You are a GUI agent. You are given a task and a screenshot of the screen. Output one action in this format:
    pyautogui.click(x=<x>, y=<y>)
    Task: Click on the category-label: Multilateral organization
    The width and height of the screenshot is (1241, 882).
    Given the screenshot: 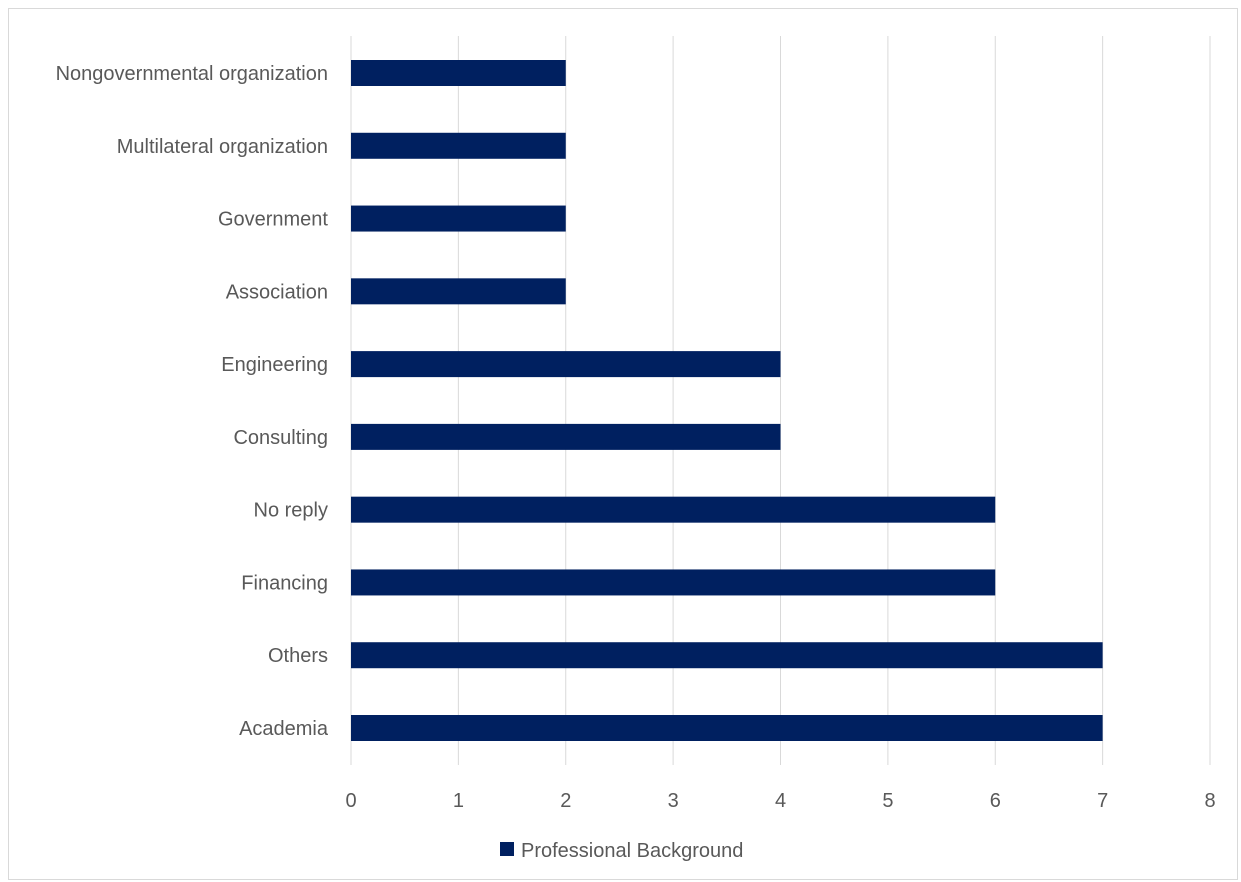 What is the action you would take?
    pyautogui.click(x=222, y=147)
    